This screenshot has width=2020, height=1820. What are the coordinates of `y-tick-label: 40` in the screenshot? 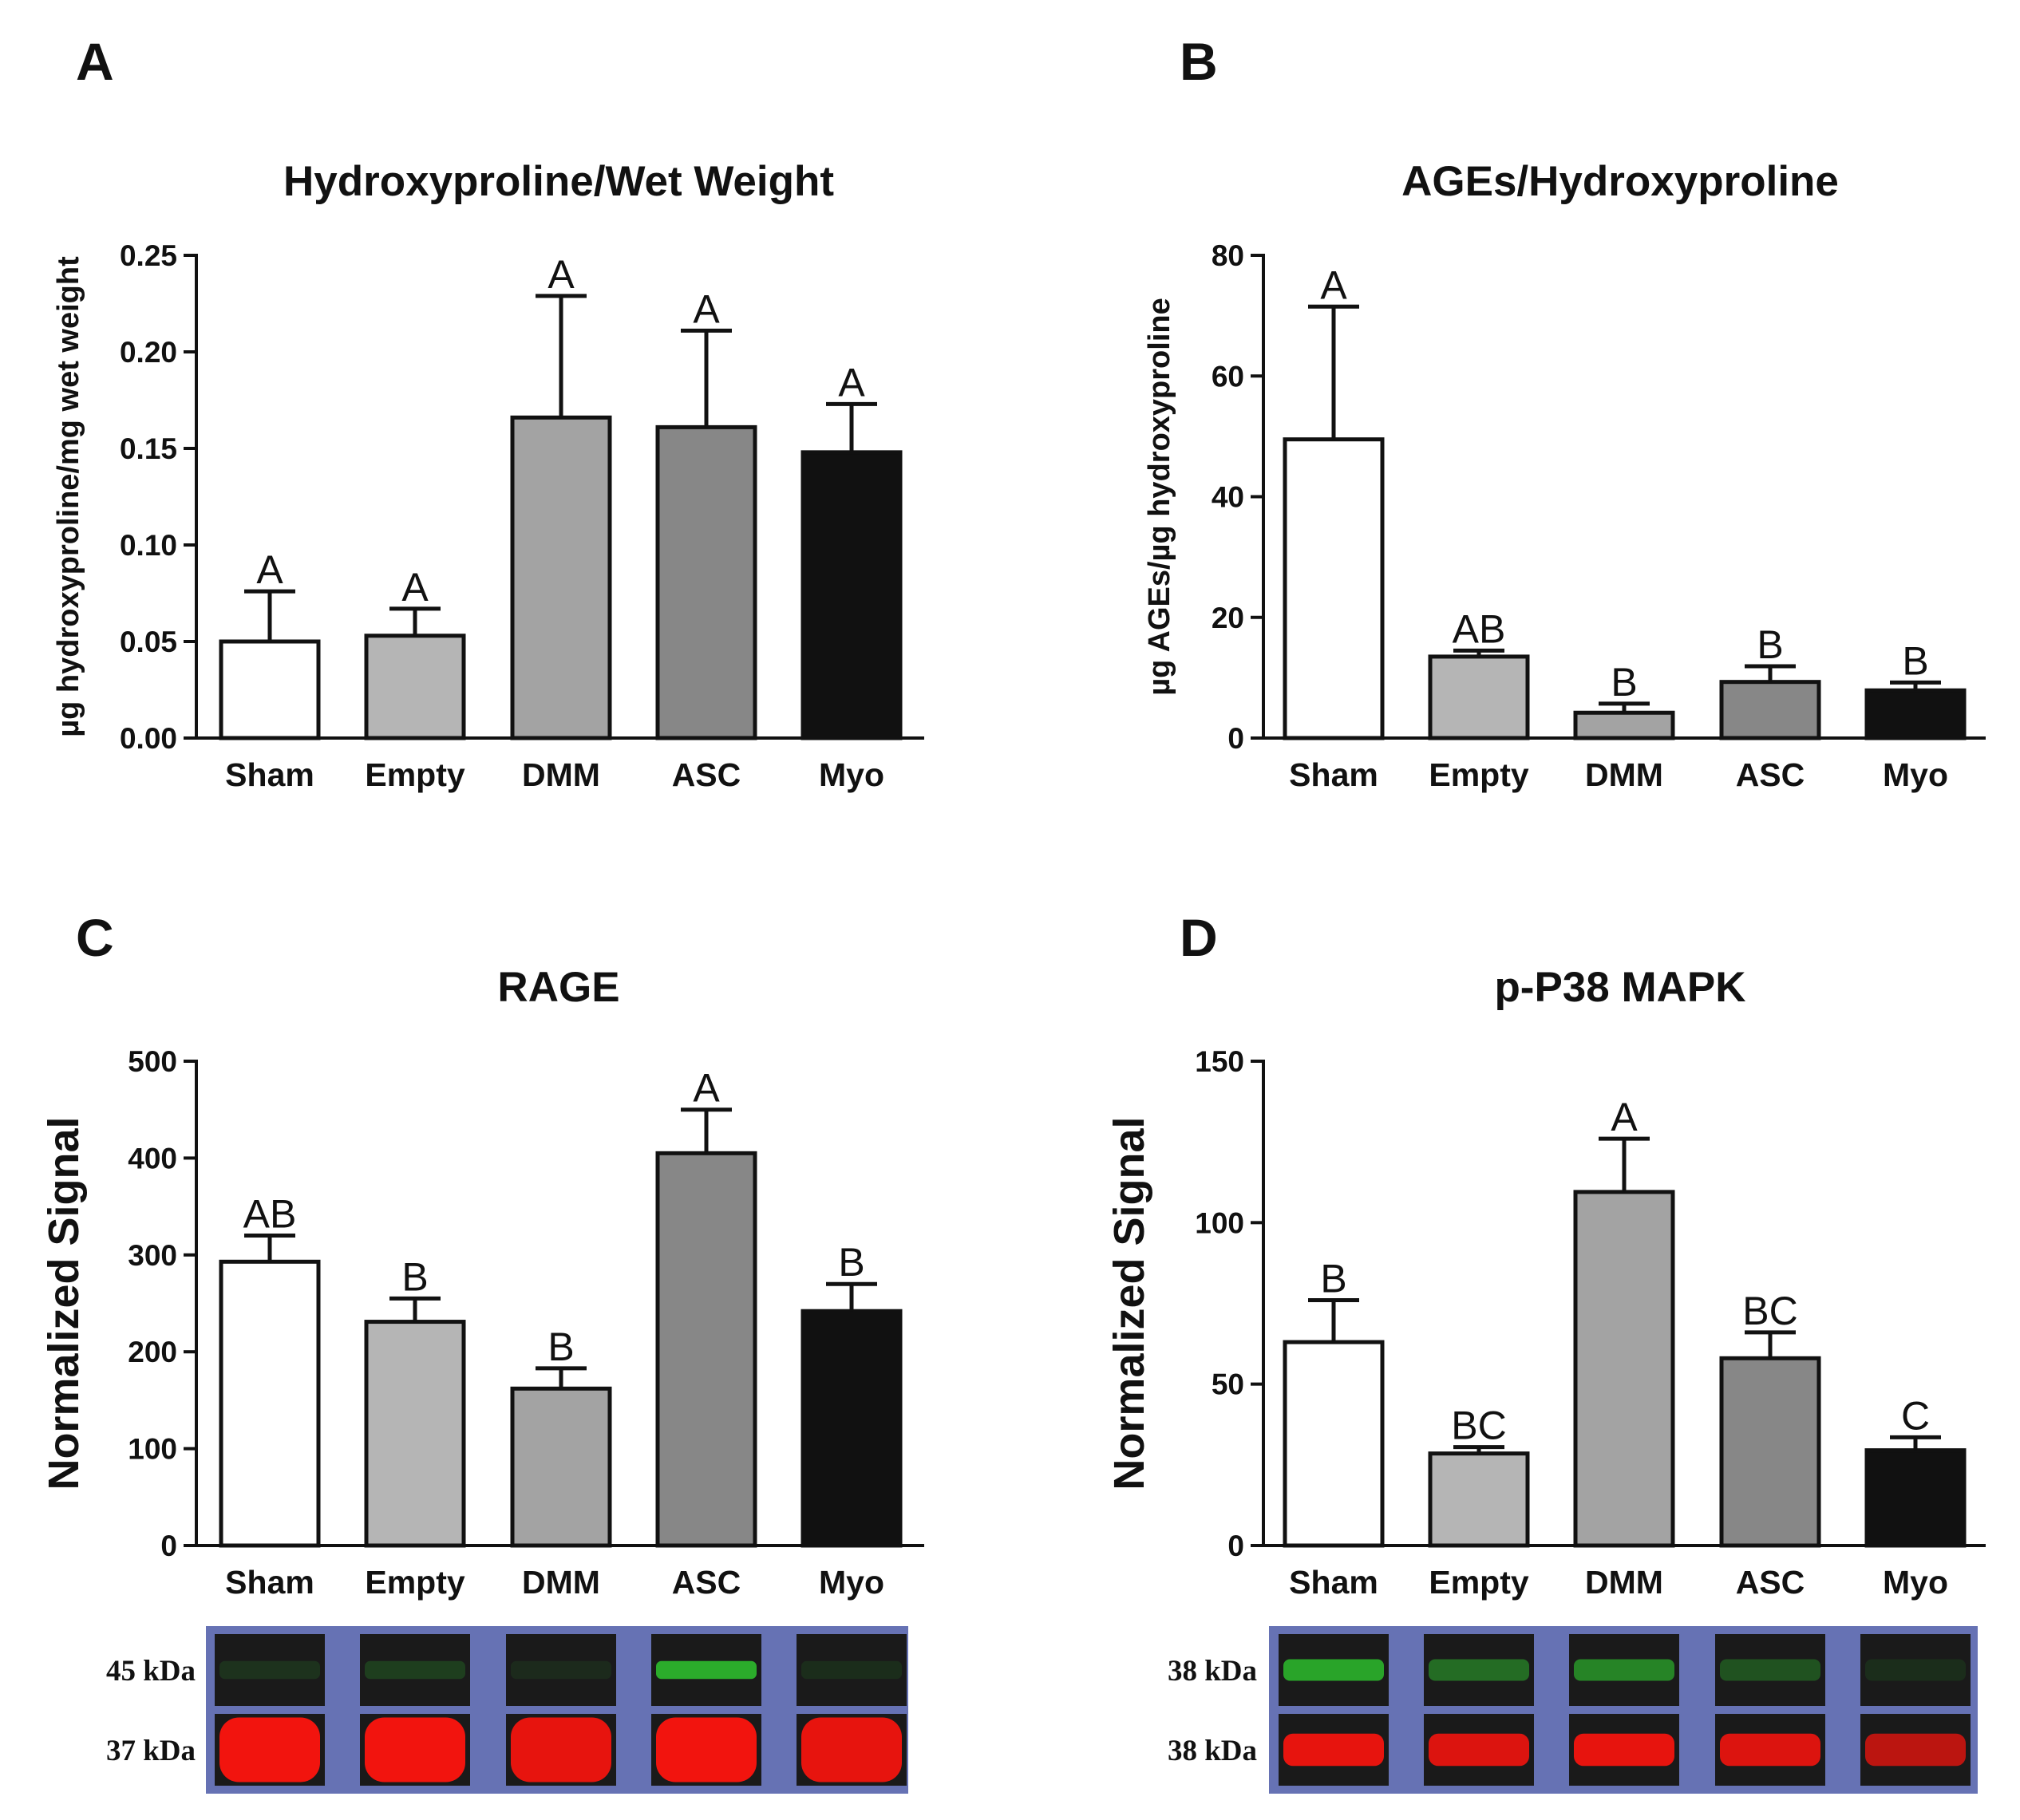 It's located at (1228, 498).